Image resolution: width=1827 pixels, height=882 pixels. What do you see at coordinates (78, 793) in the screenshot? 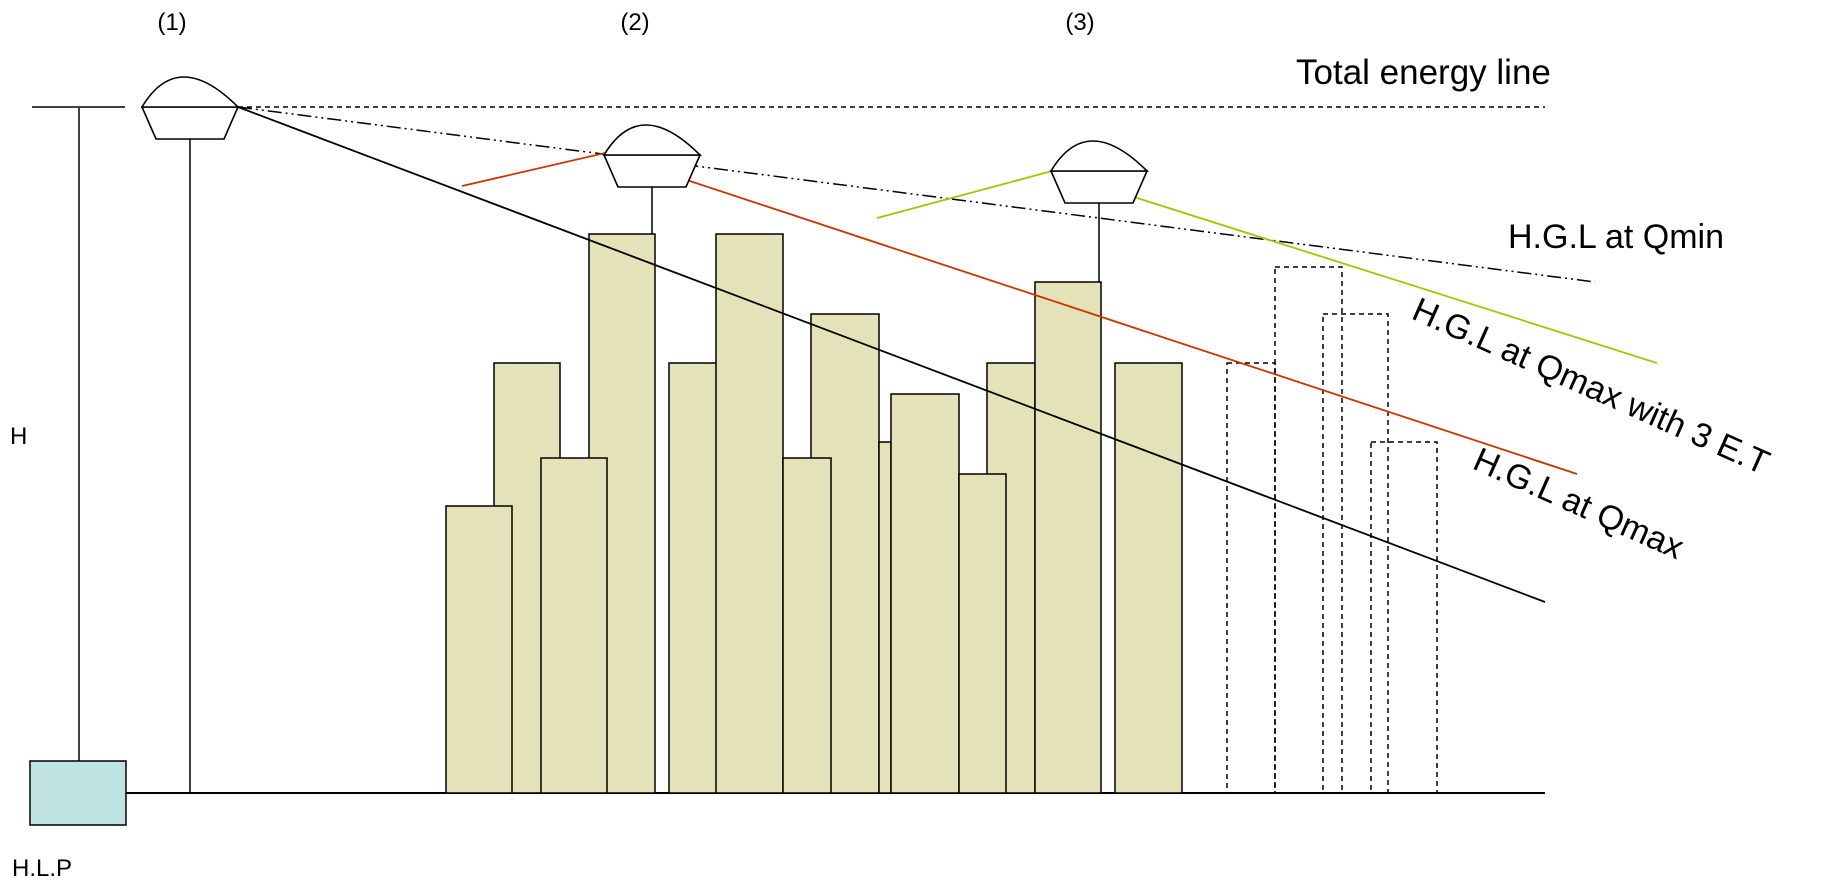
I see `pump-station-box` at bounding box center [78, 793].